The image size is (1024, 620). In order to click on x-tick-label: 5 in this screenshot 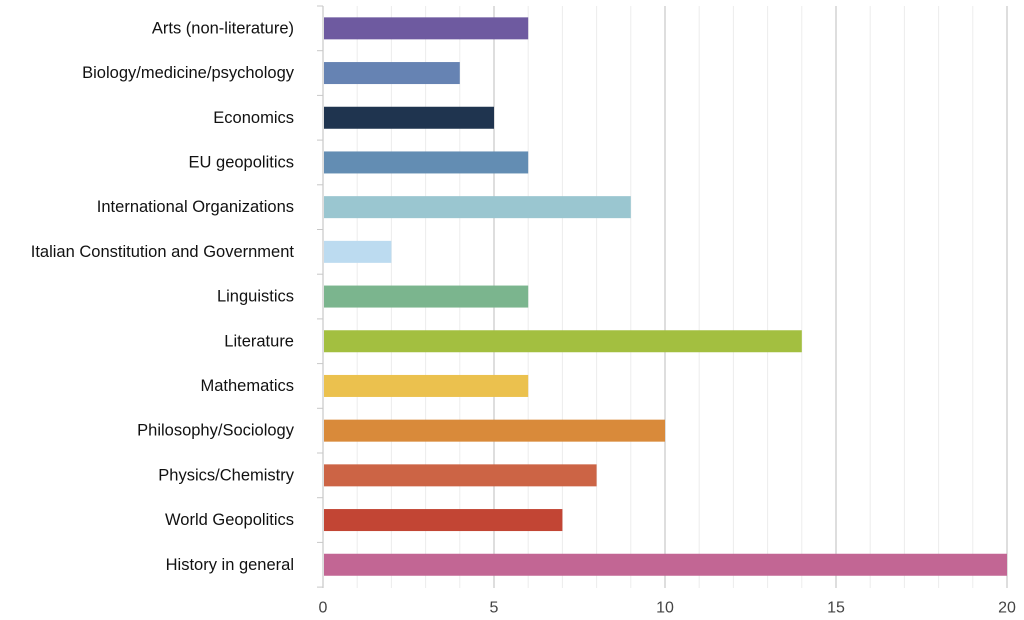, I will do `click(494, 608)`.